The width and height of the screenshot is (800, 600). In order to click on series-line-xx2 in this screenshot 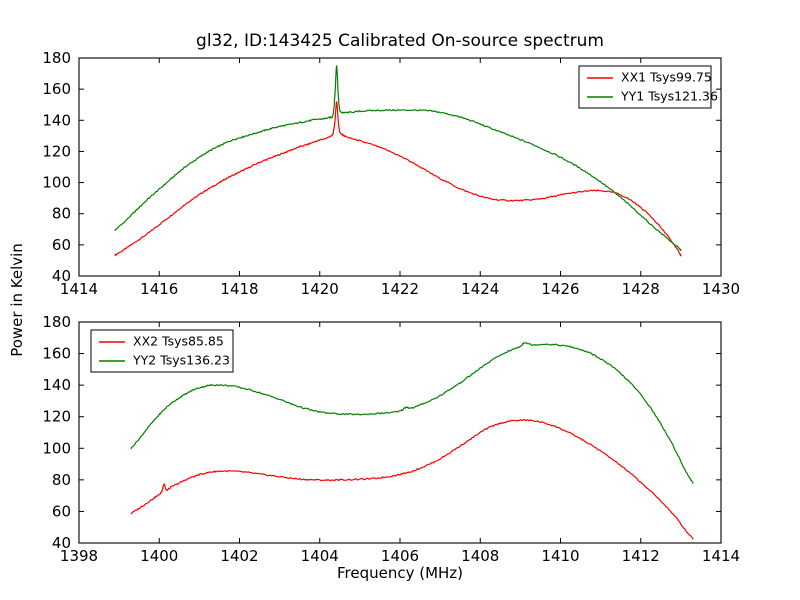, I will do `click(412, 479)`.